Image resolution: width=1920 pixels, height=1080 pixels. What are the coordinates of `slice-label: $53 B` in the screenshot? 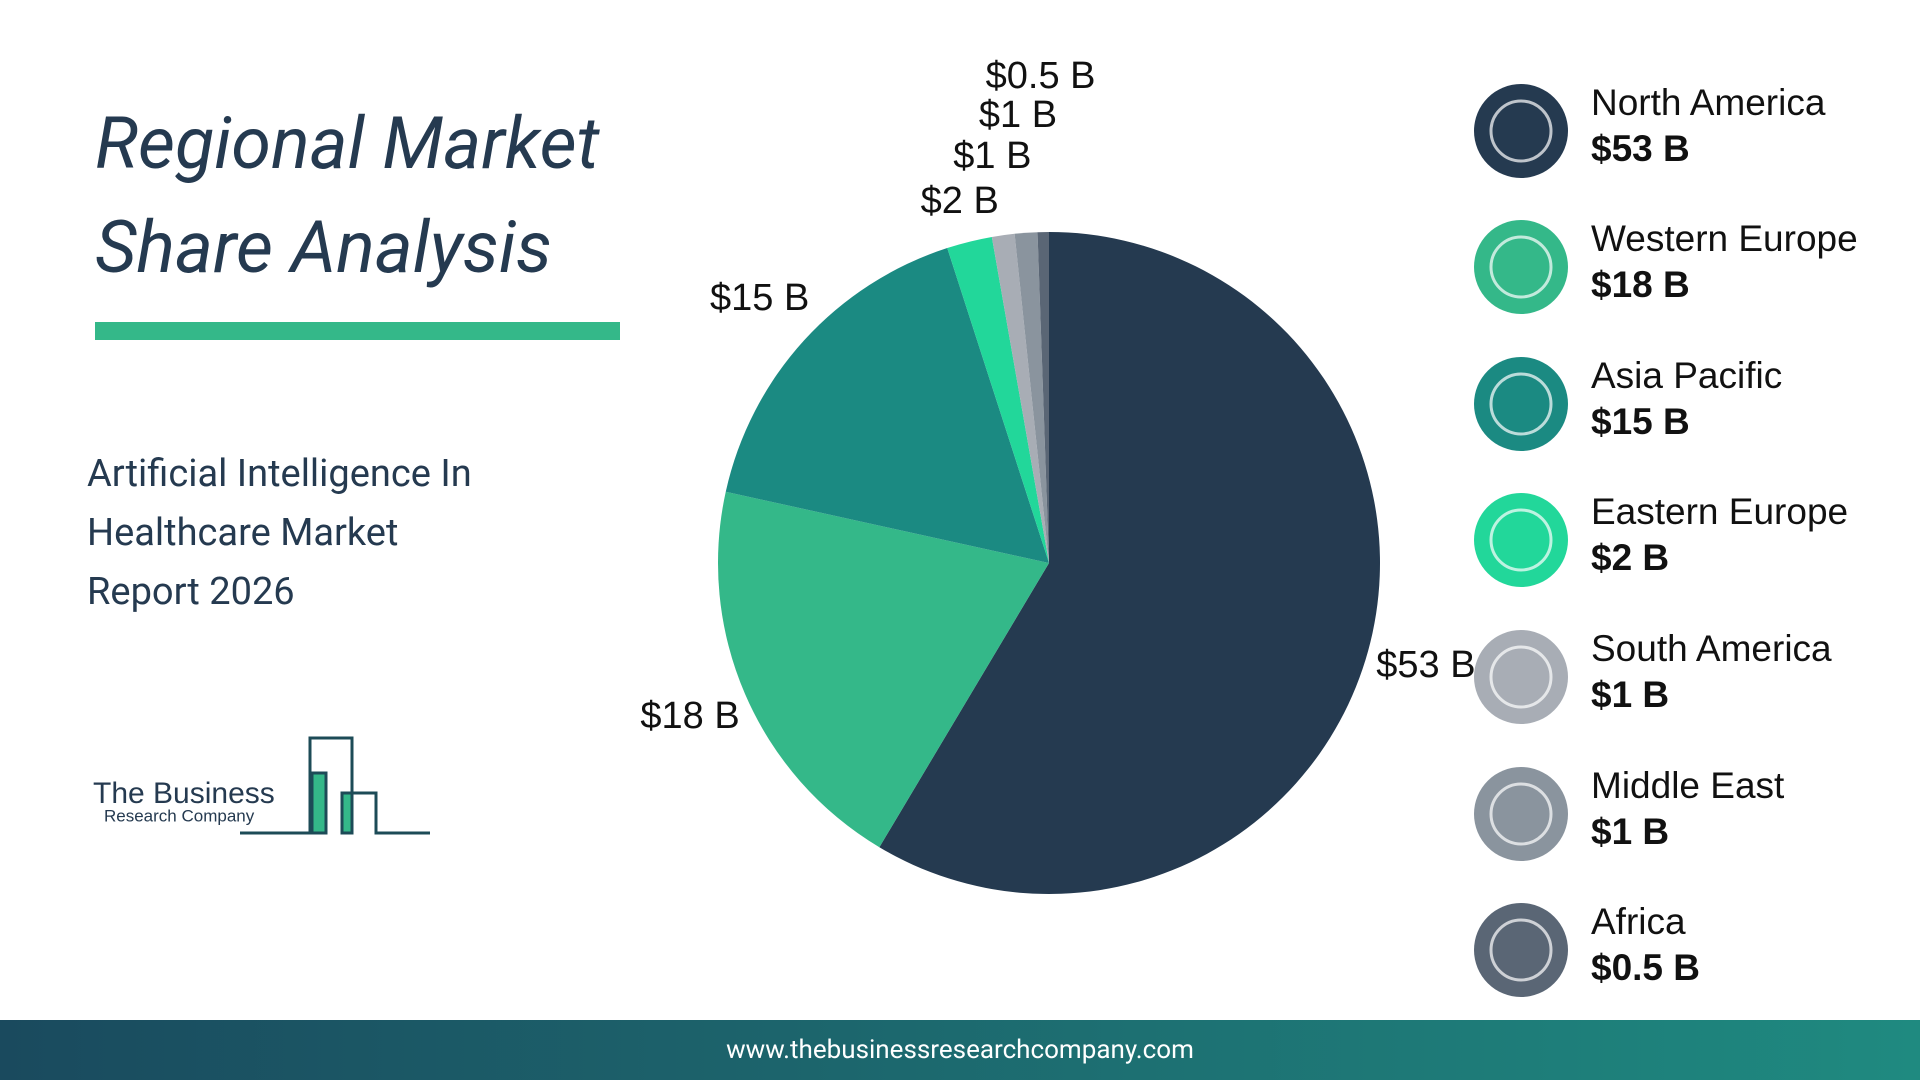 It's located at (1425, 665).